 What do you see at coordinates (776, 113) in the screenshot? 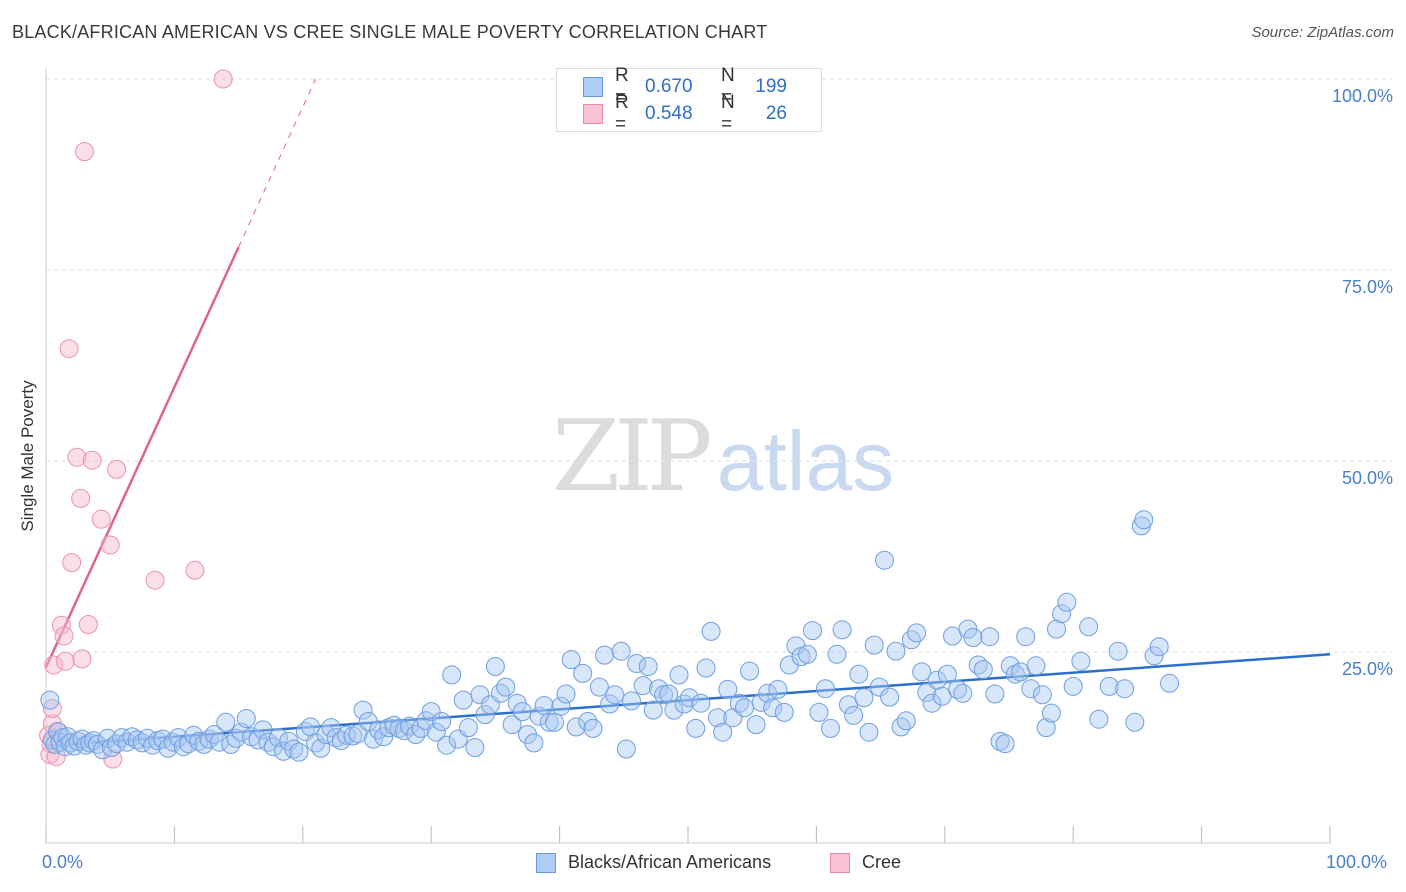
I see `legend-n-value: 26` at bounding box center [776, 113].